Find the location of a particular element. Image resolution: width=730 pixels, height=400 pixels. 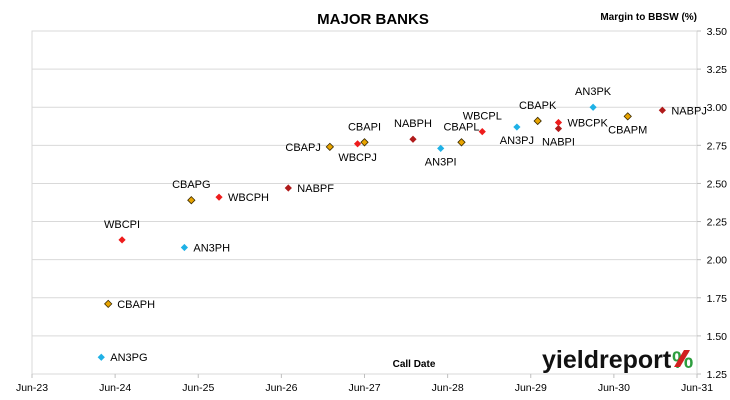

data-point-cbapk is located at coordinates (537, 121).